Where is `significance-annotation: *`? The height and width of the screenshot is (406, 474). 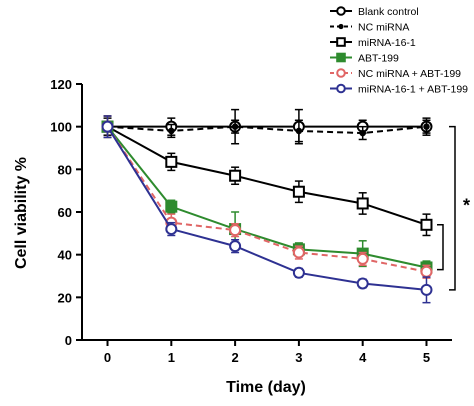 significance-annotation: * is located at coordinates (453, 208).